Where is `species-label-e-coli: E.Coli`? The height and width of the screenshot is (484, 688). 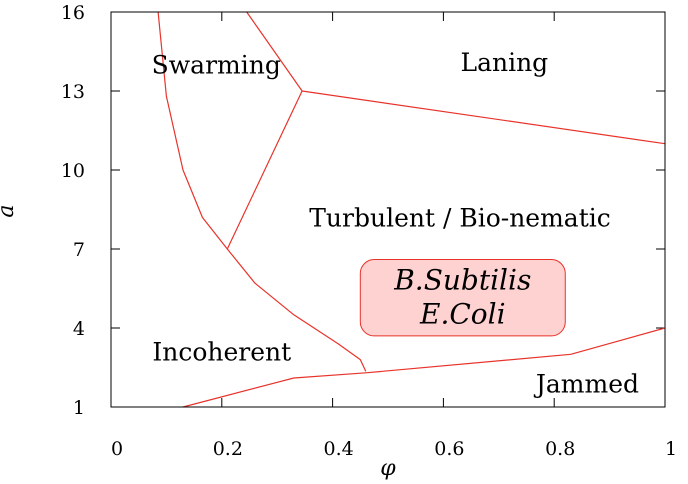
species-label-e-coli: E.Coli is located at coordinates (462, 314).